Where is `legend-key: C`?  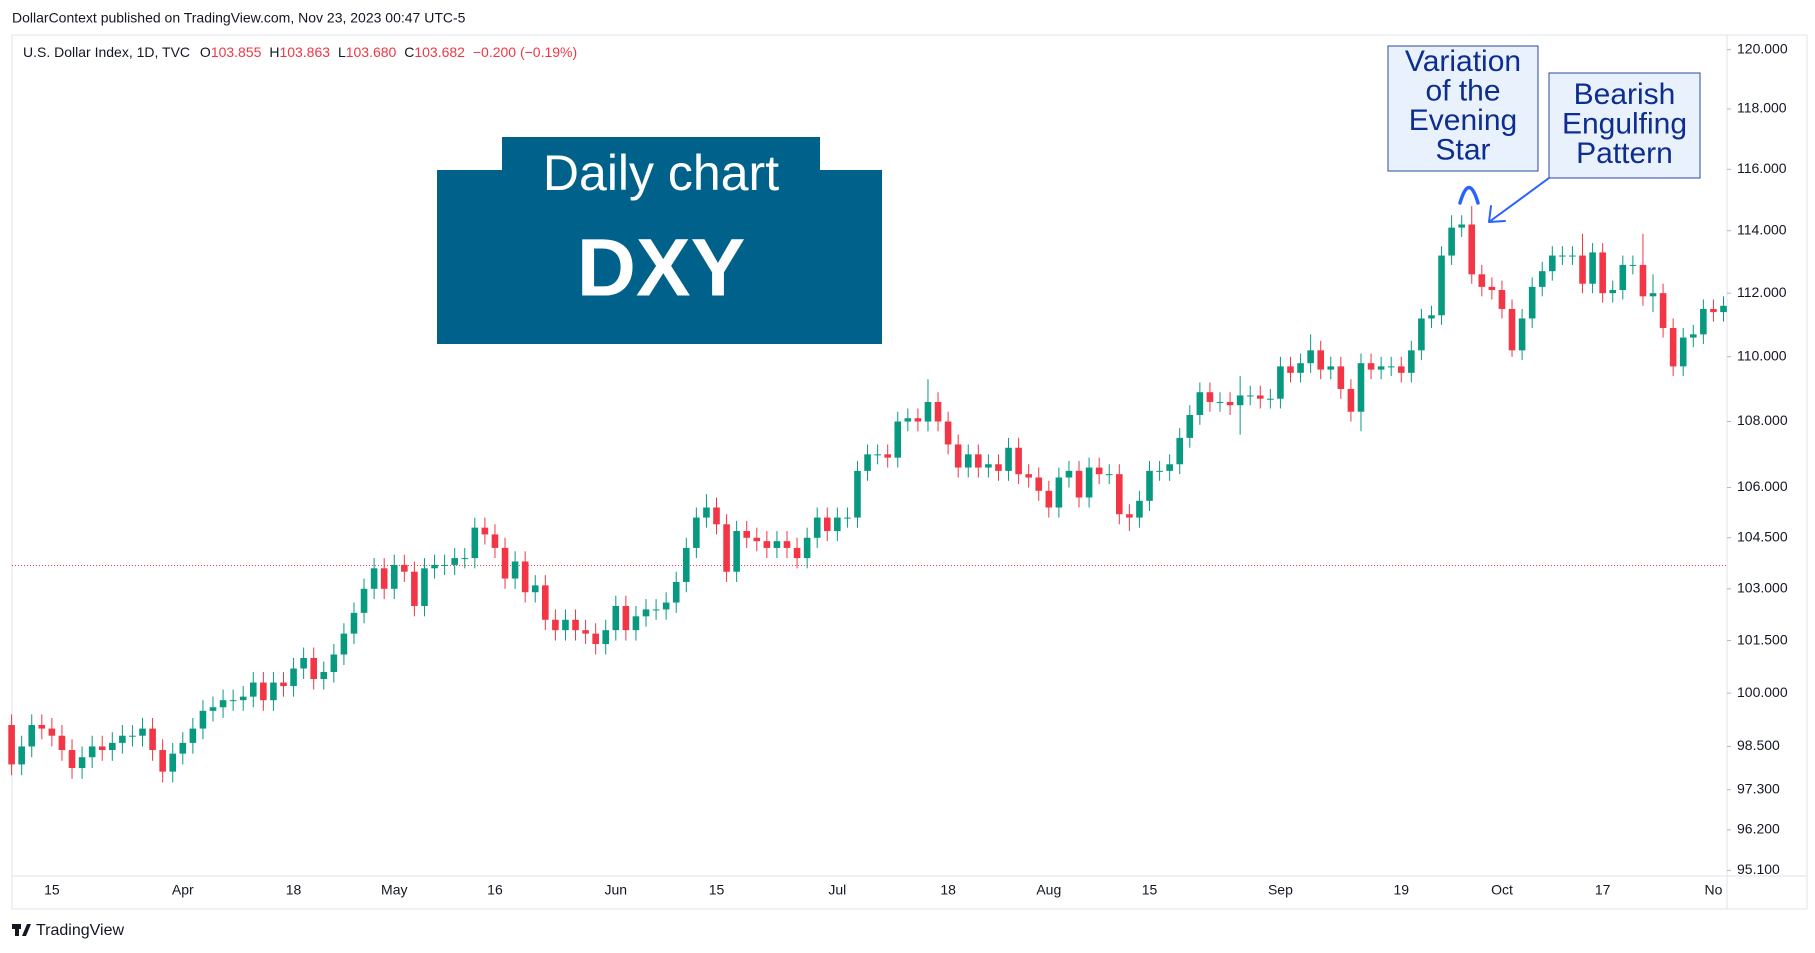
legend-key: C is located at coordinates (409, 52).